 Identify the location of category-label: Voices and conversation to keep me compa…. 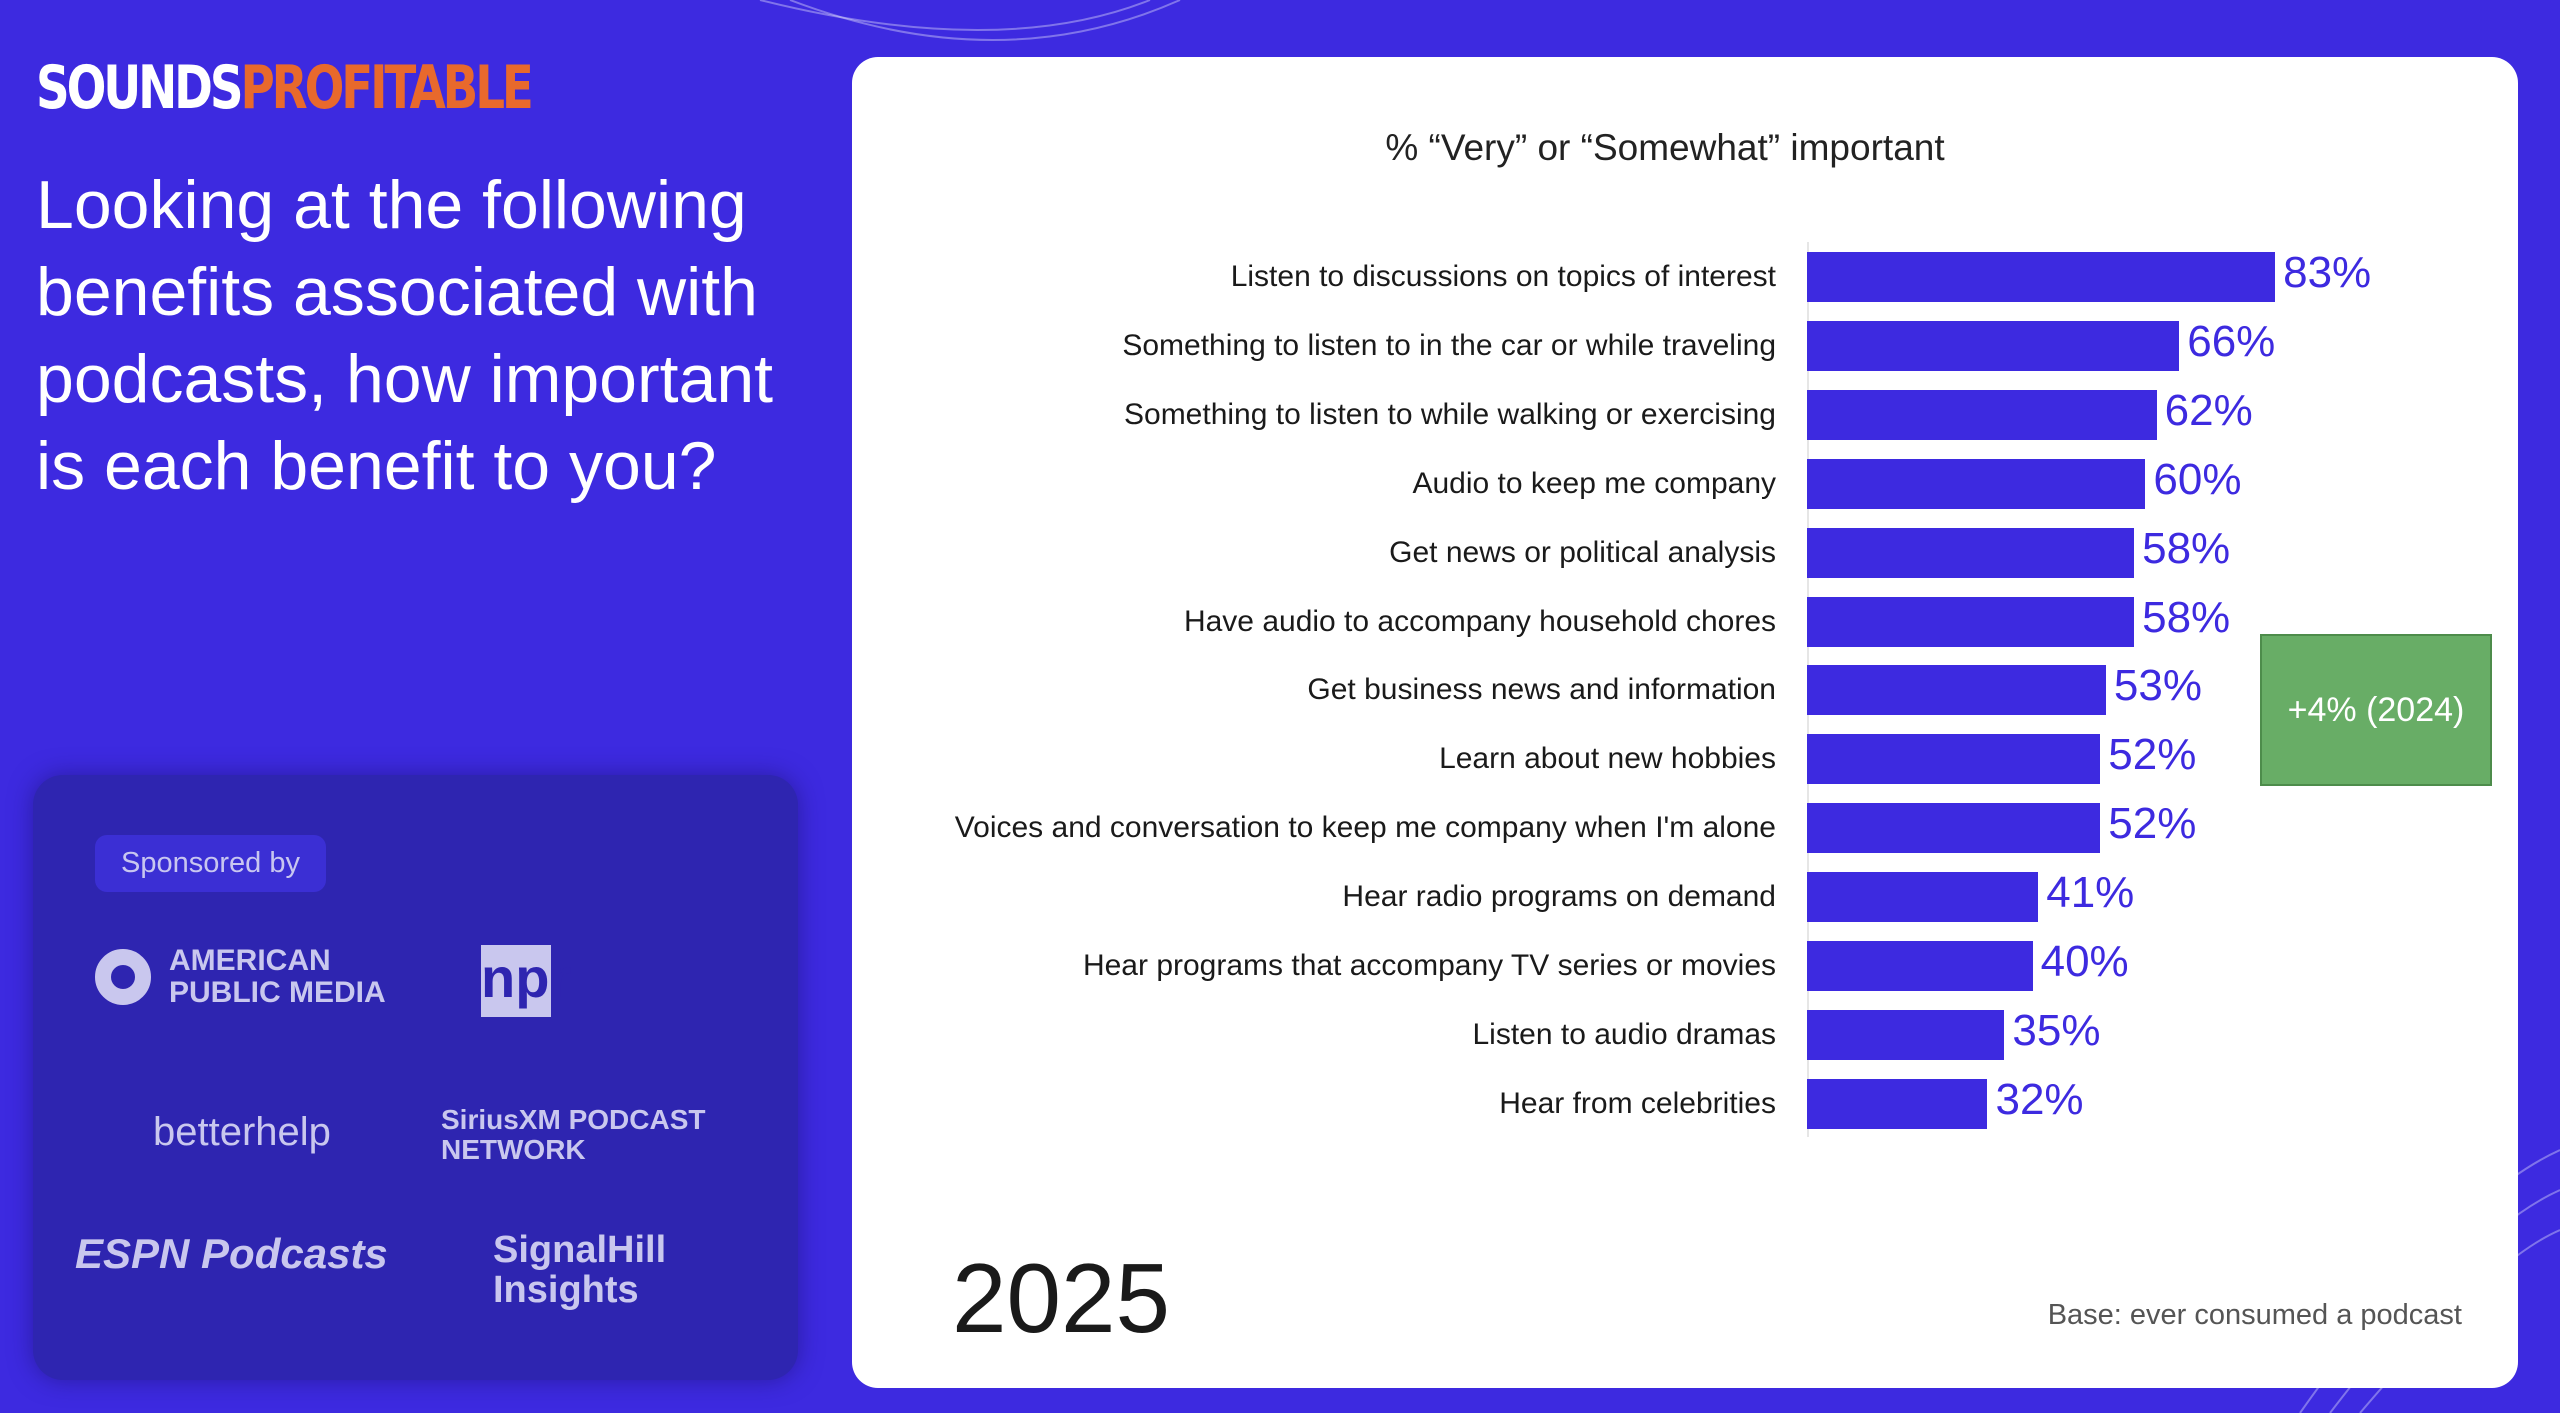
(1365, 828).